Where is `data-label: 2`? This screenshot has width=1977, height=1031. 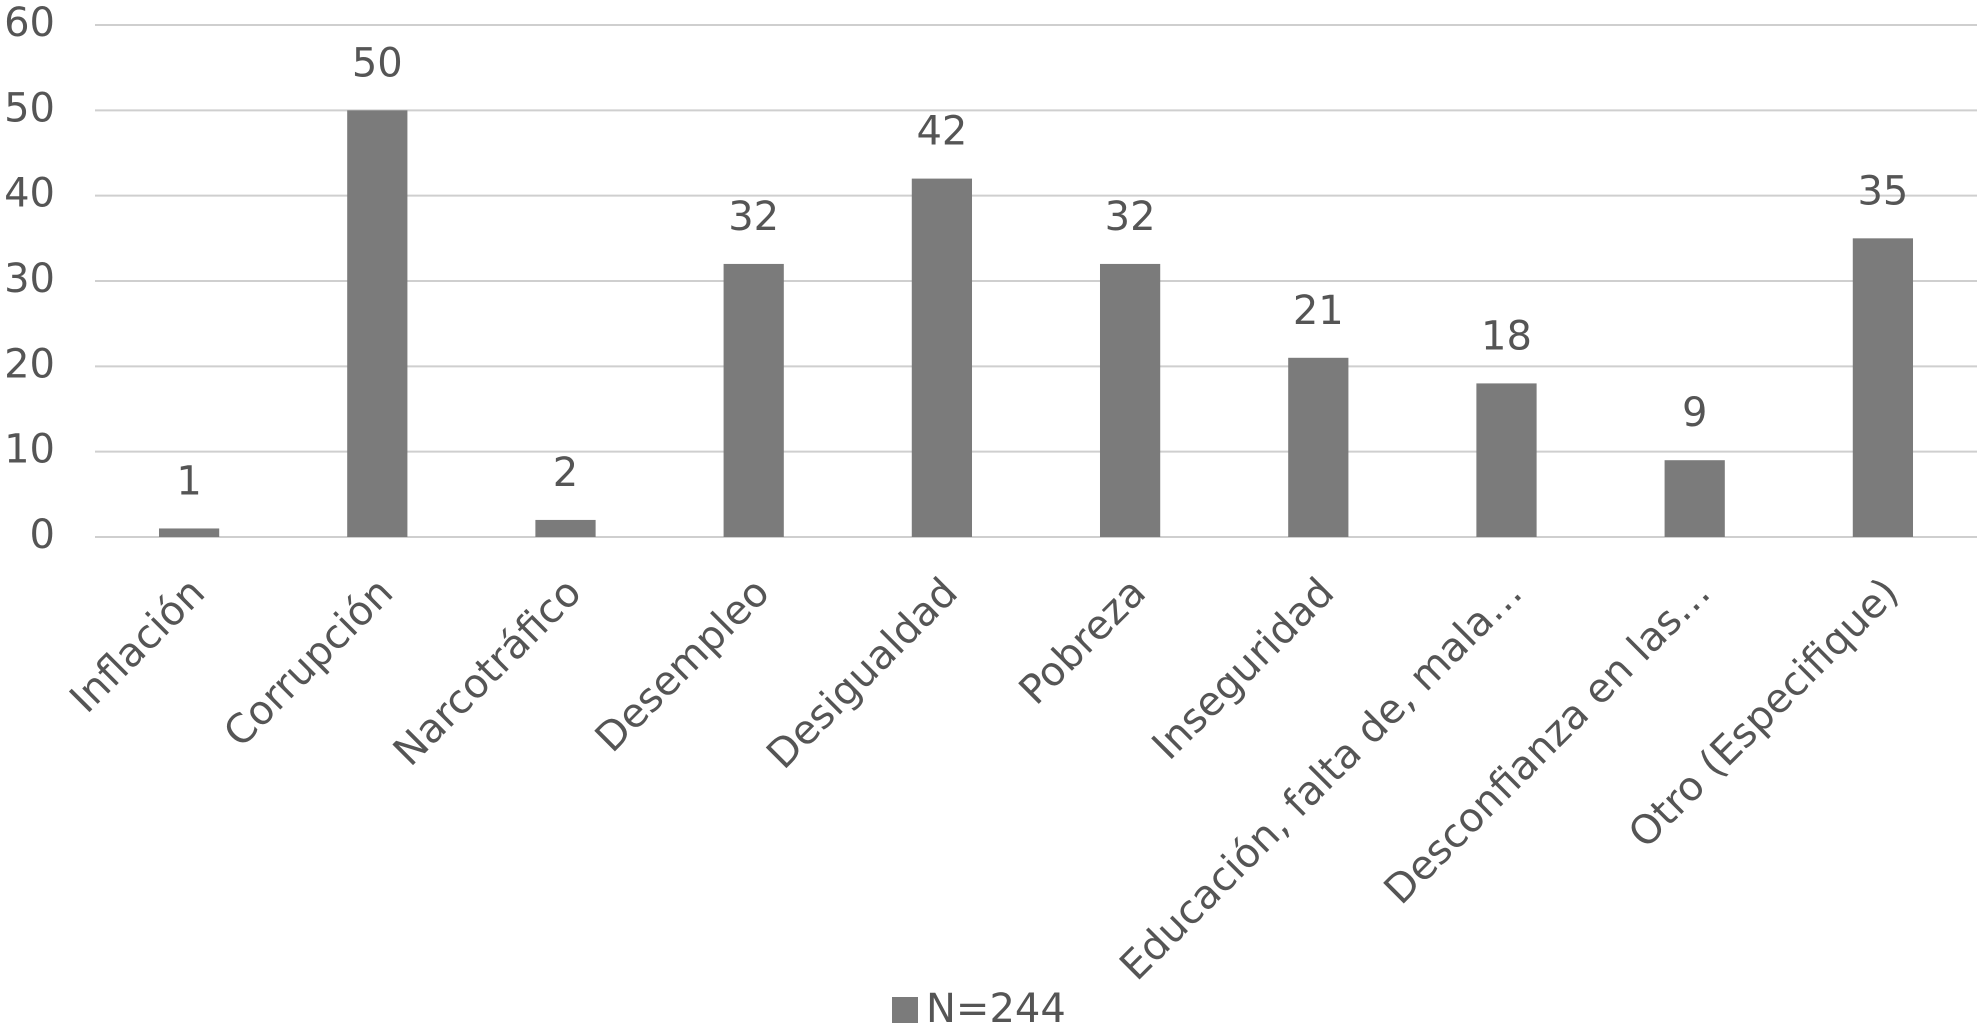 data-label: 2 is located at coordinates (565, 473).